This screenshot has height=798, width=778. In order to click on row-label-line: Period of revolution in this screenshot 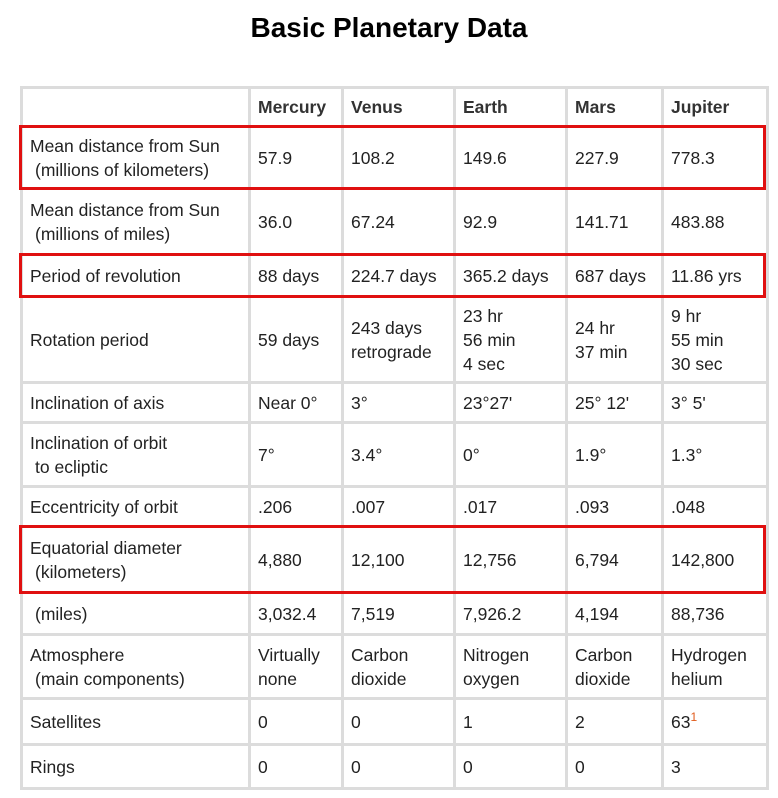, I will do `click(105, 275)`.